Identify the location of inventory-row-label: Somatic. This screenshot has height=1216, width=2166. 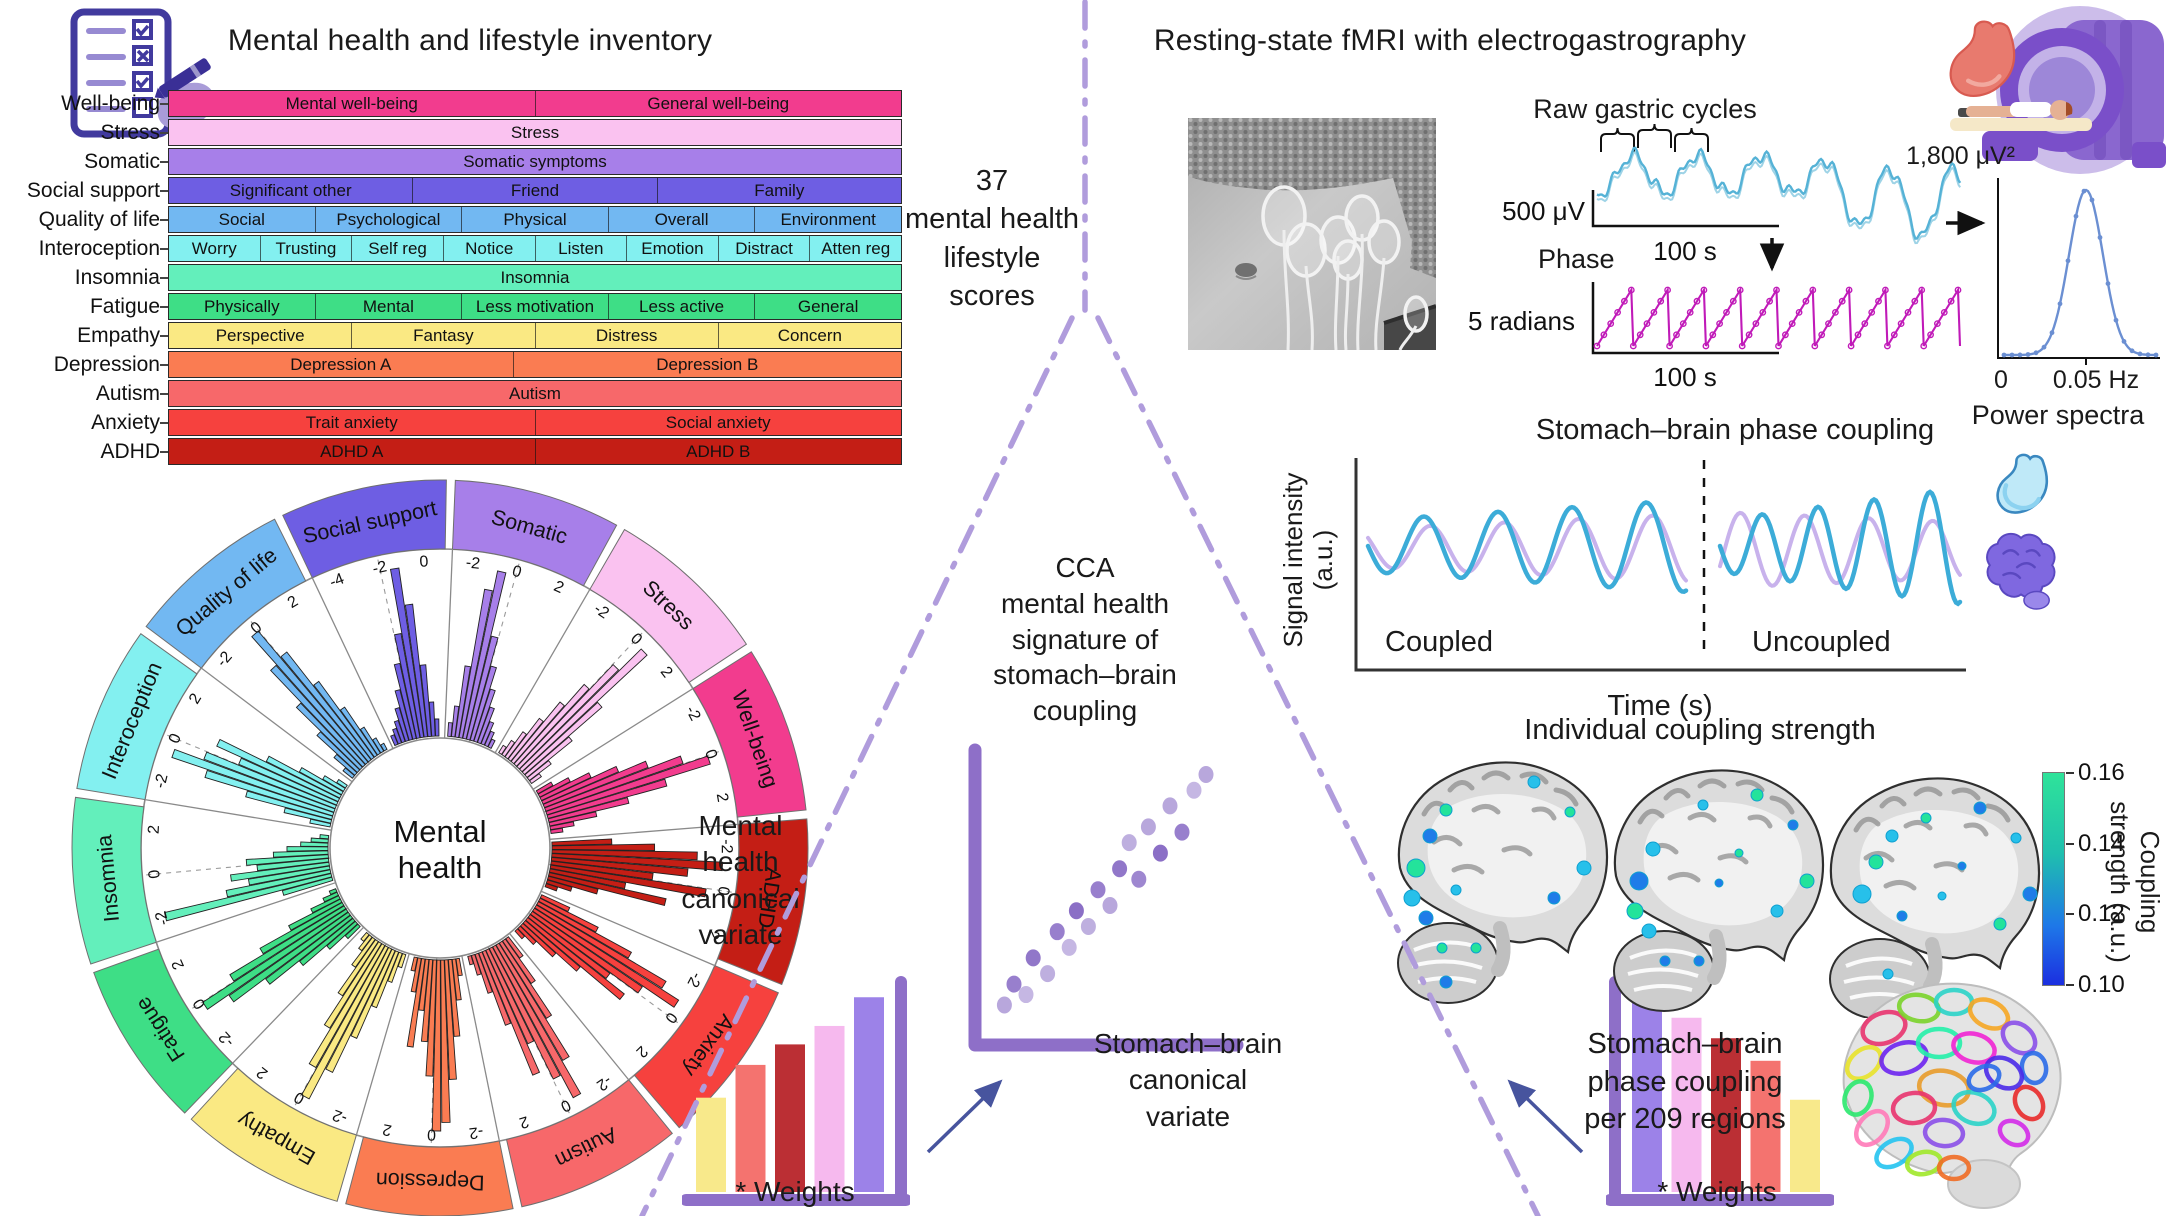
(122, 161).